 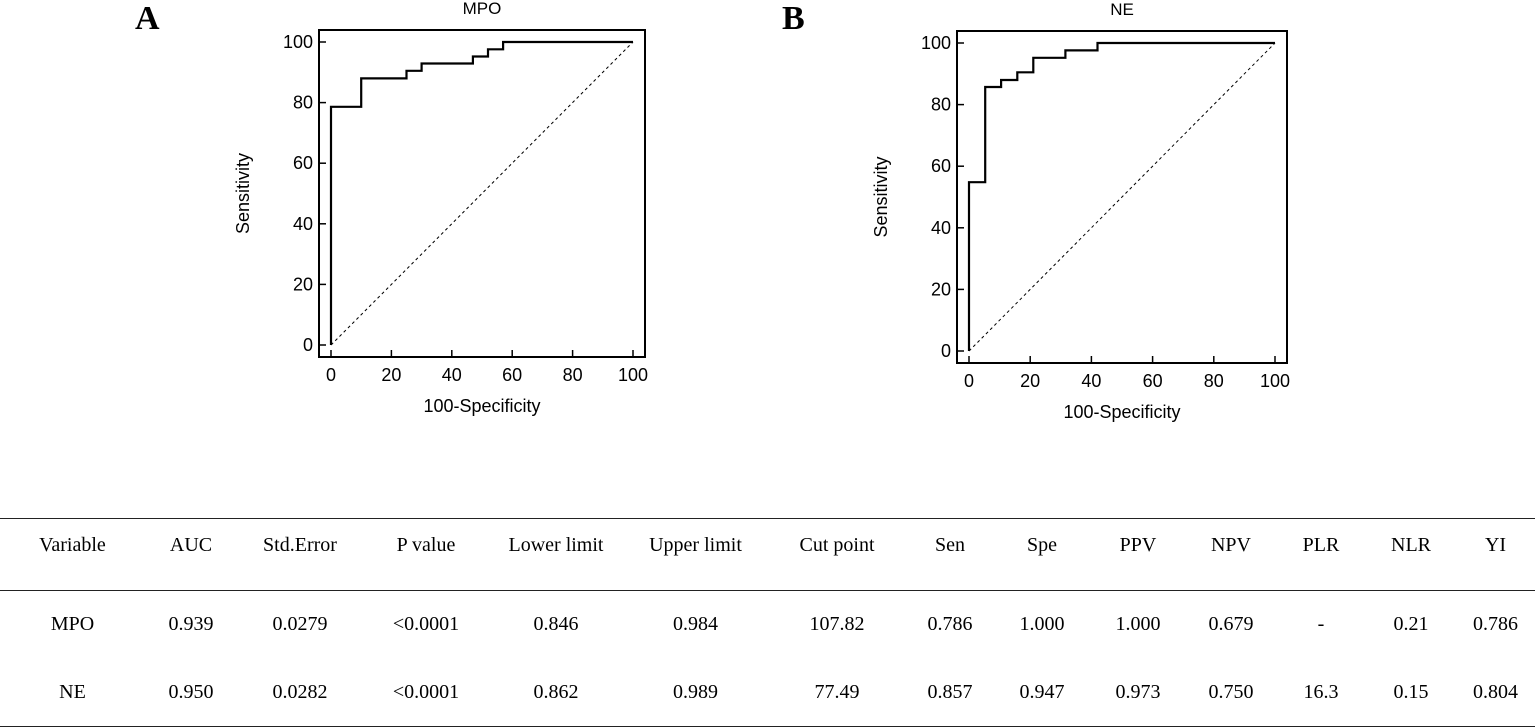 What do you see at coordinates (300, 554) in the screenshot?
I see `header-std-error: Std.Error` at bounding box center [300, 554].